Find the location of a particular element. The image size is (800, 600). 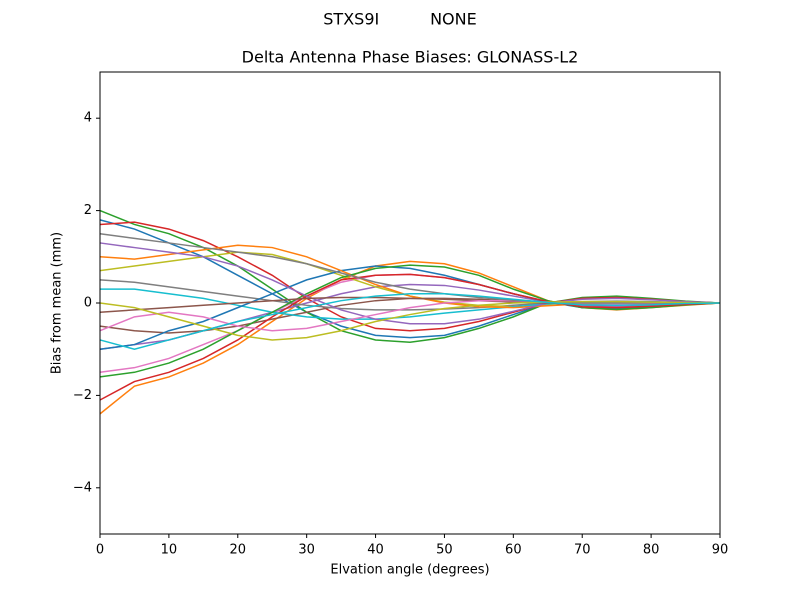

x-tick-label: 70 is located at coordinates (582, 550).